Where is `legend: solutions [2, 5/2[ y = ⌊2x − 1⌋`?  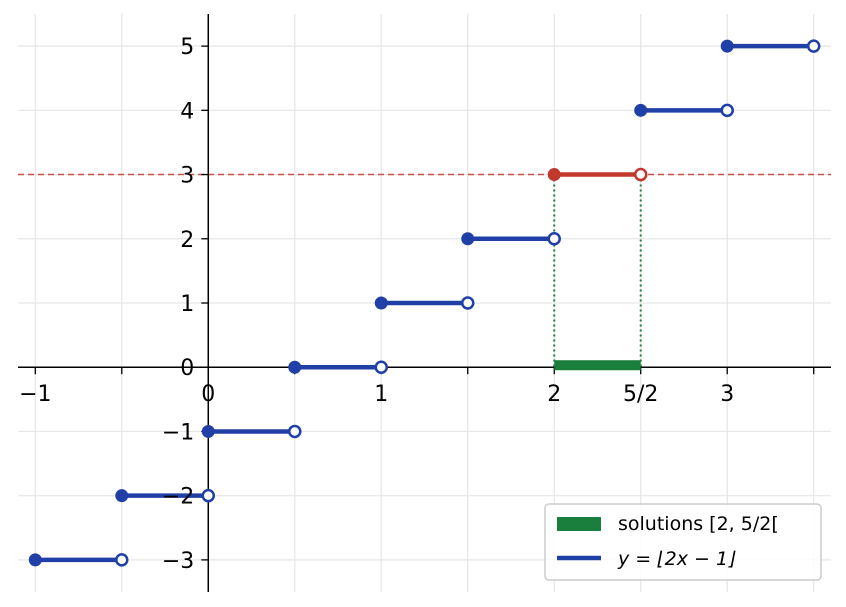
legend: solutions [2, 5/2[ y = ⌊2x − 1⌋ is located at coordinates (683, 542).